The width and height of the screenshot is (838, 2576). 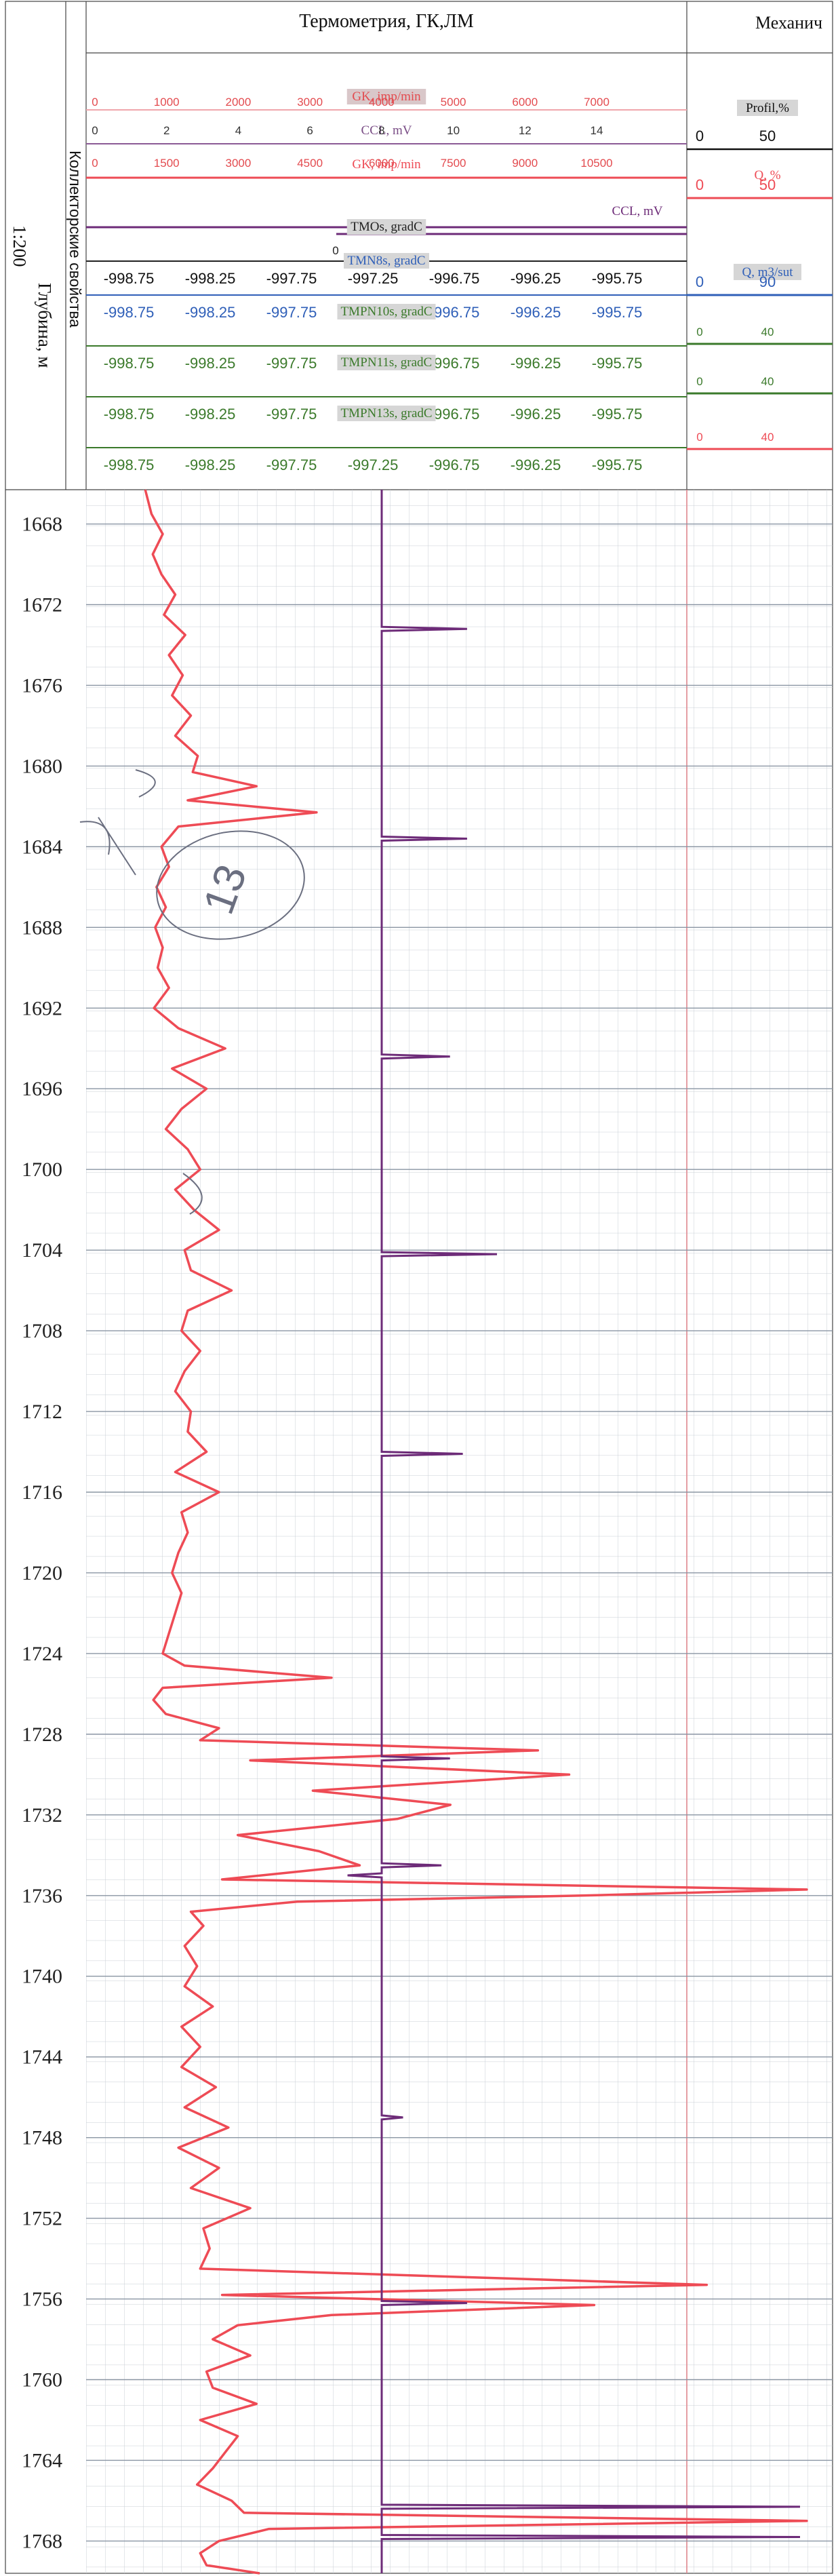 I want to click on depth-label: 1676, so click(x=42, y=685).